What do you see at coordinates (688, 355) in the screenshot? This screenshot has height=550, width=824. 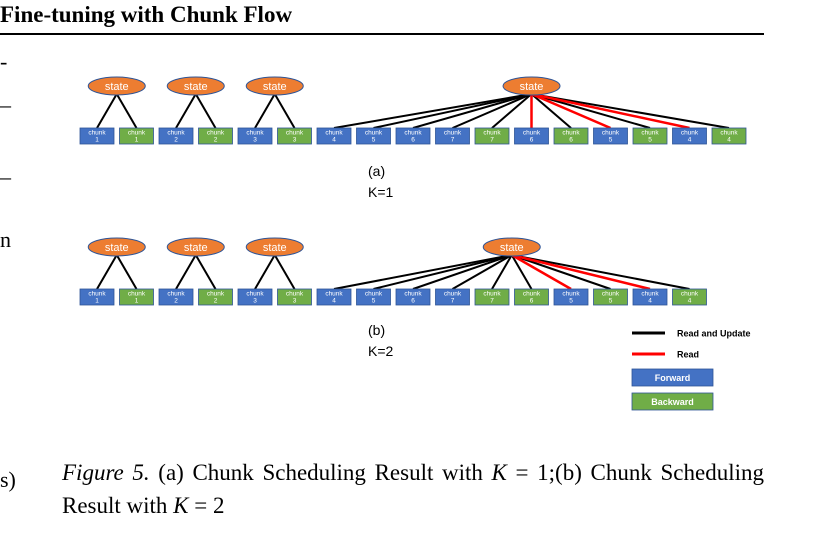 I see `legend-label: Read` at bounding box center [688, 355].